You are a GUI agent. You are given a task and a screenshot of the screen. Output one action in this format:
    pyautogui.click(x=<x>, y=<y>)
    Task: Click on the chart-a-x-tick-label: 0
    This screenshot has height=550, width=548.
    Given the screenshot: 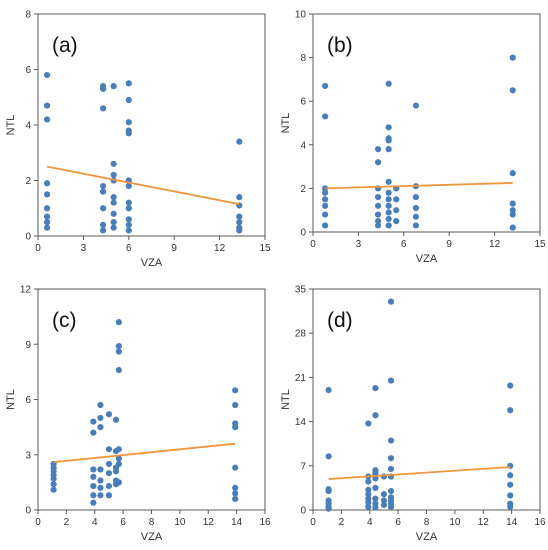 What is the action you would take?
    pyautogui.click(x=38, y=248)
    